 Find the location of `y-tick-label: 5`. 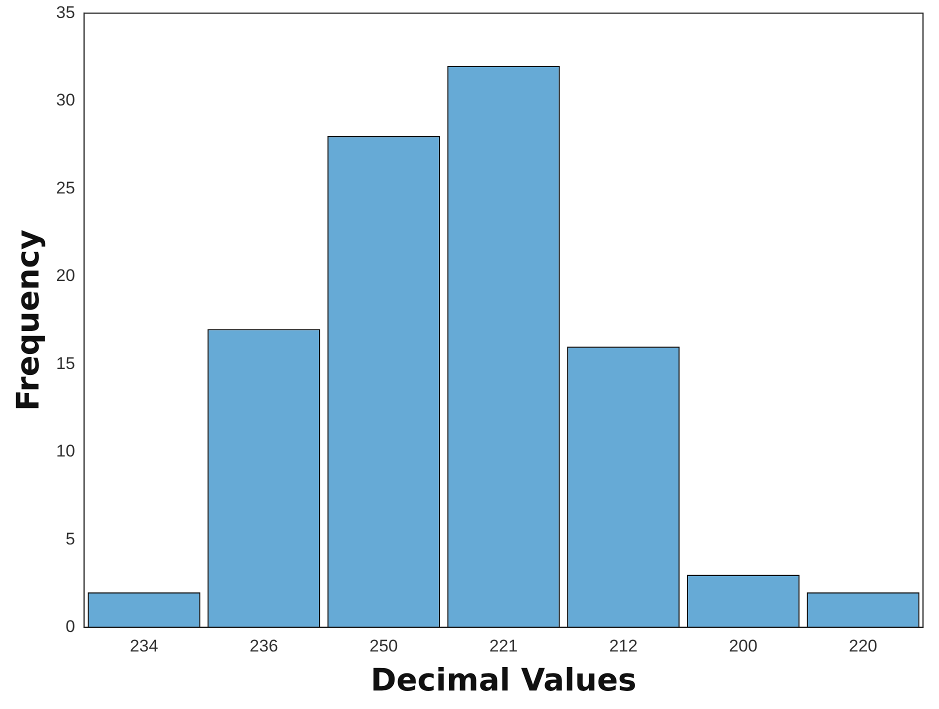

y-tick-label: 5 is located at coordinates (71, 538).